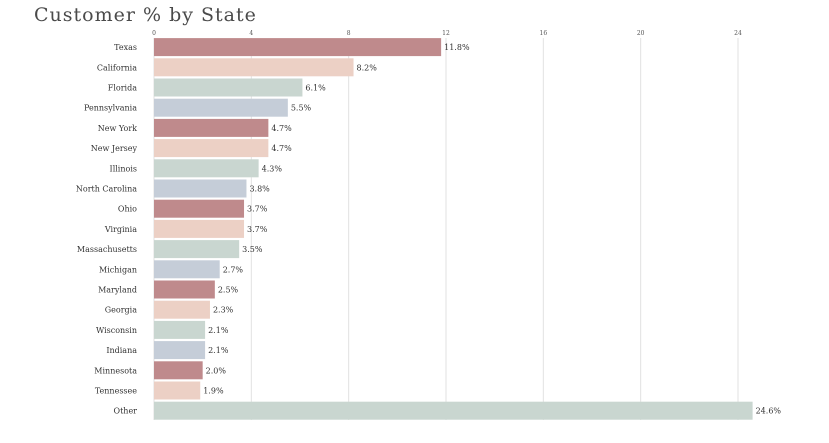  I want to click on category-label: Pennsylvania, so click(110, 108).